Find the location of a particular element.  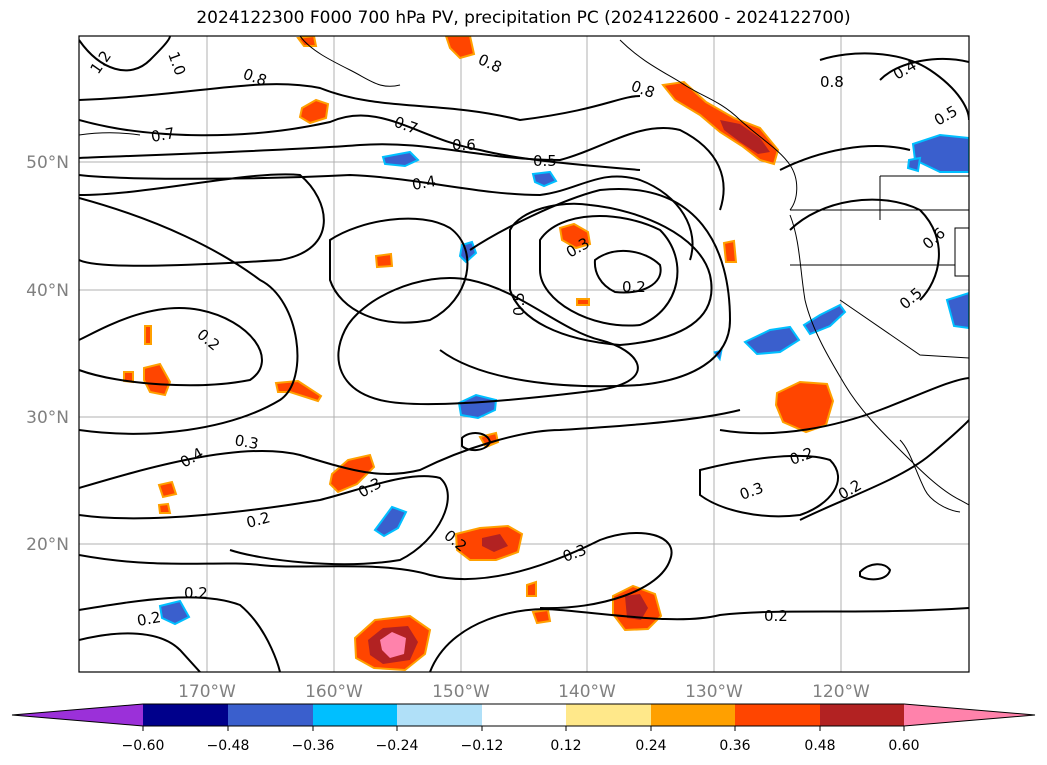

colorbar-ticks is located at coordinates (523, 728).